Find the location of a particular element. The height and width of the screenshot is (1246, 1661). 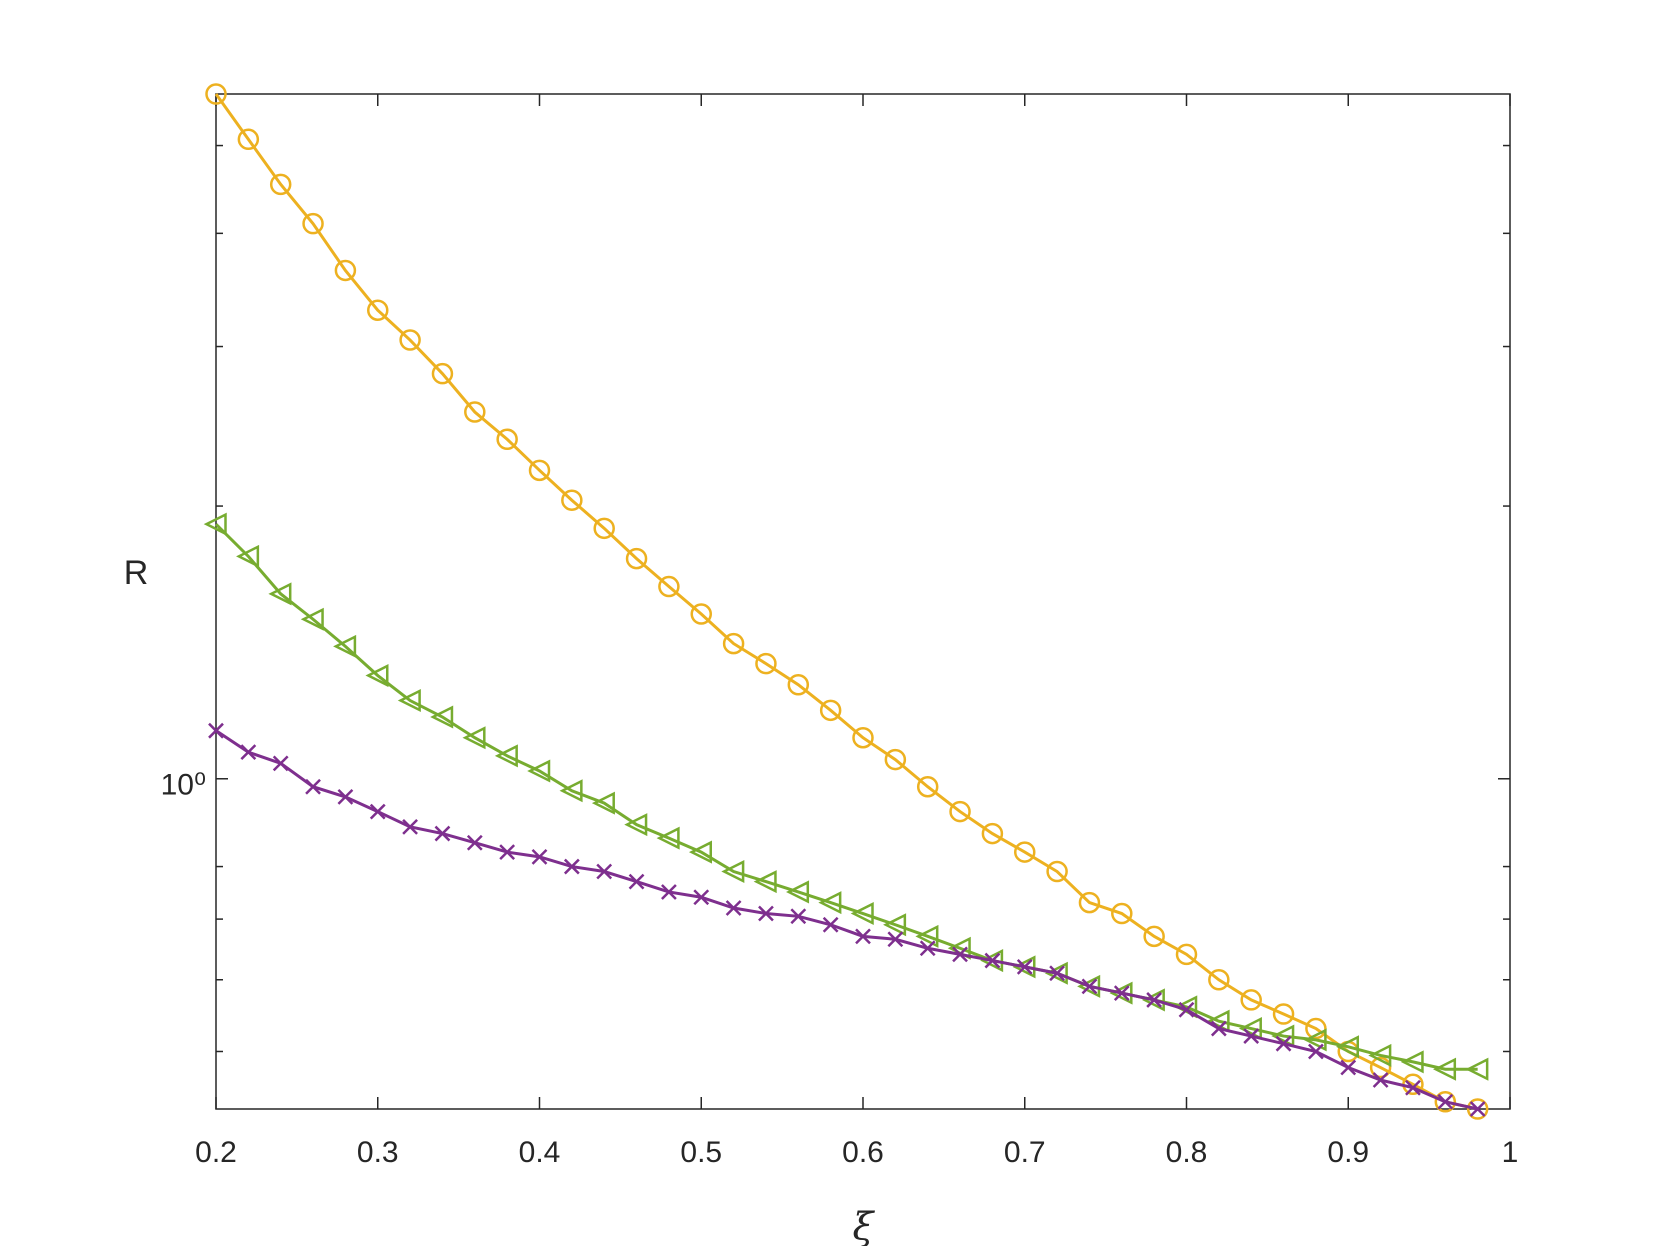

x-axis-label: ξ is located at coordinates (864, 1225).